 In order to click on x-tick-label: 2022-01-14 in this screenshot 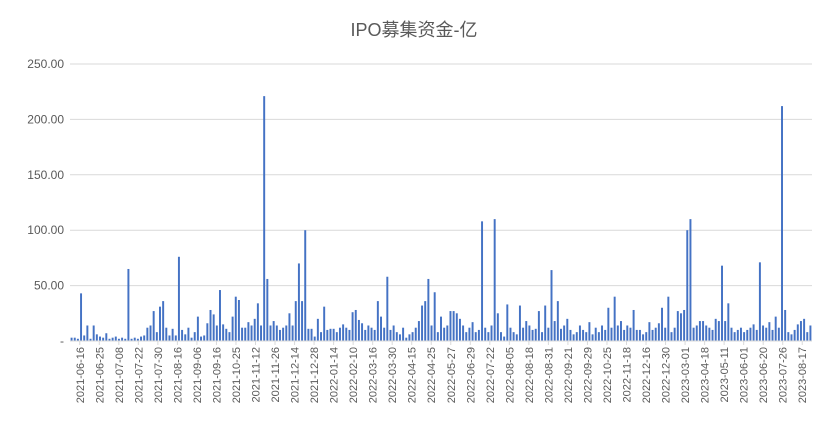, I will do `click(335, 375)`.